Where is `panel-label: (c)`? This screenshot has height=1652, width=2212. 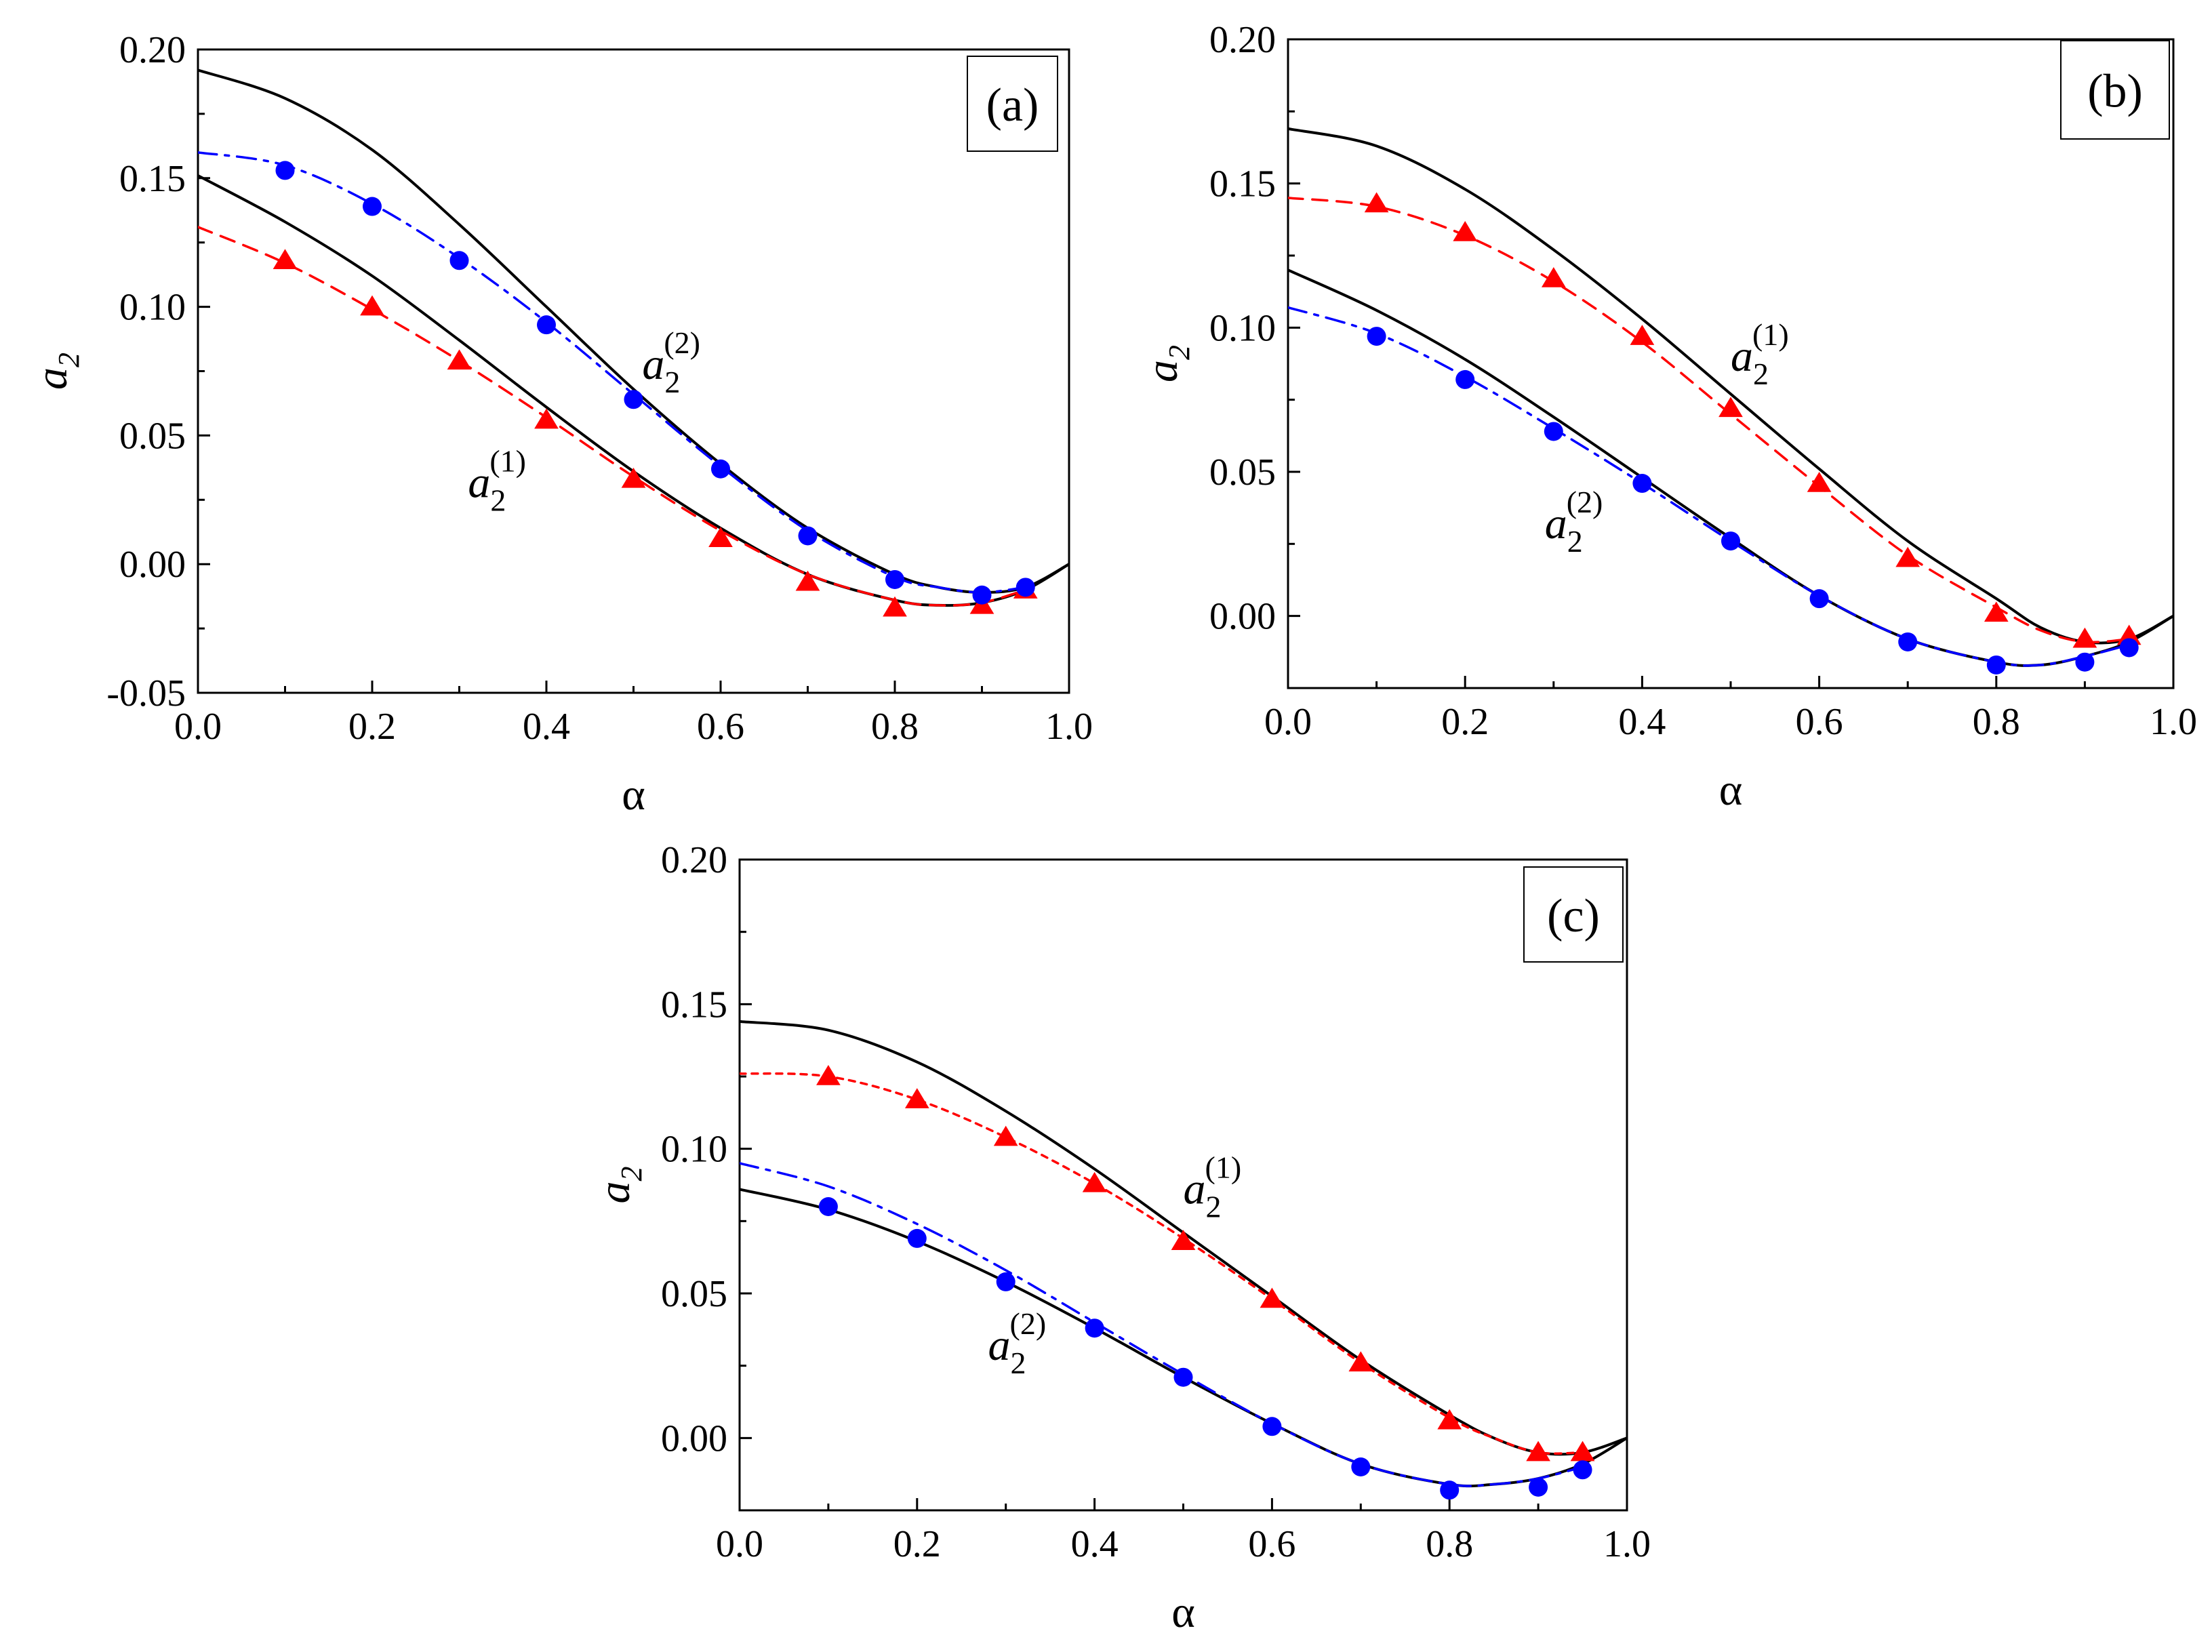 panel-label: (c) is located at coordinates (1573, 916).